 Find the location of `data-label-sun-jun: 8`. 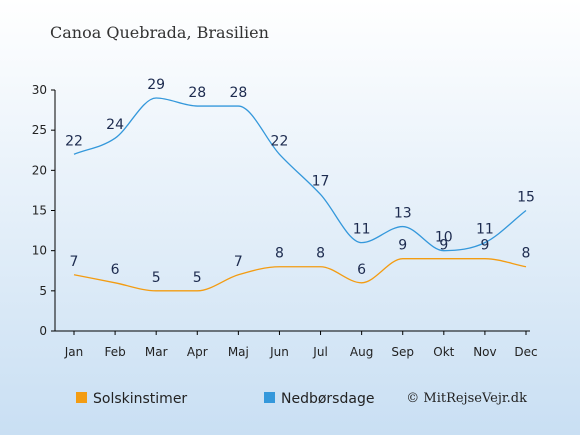

data-label-sun-jun: 8 is located at coordinates (279, 254).